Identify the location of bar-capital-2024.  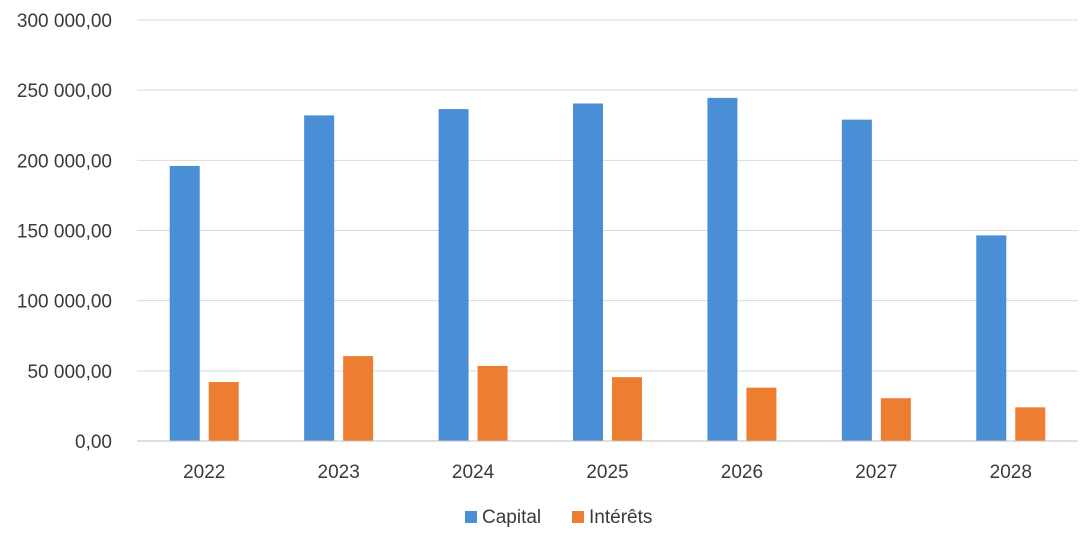
(453, 275).